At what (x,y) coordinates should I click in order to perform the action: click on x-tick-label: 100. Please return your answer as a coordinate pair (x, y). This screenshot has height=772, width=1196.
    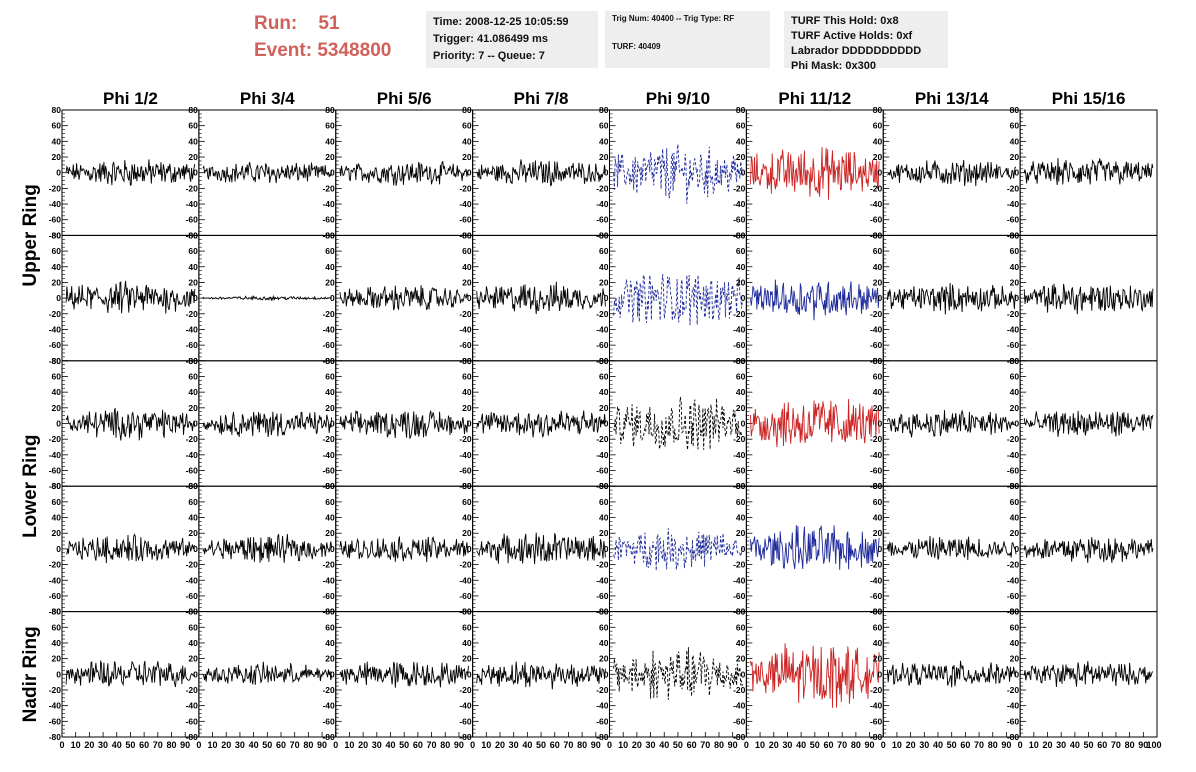
    Looking at the image, I should click on (1153, 745).